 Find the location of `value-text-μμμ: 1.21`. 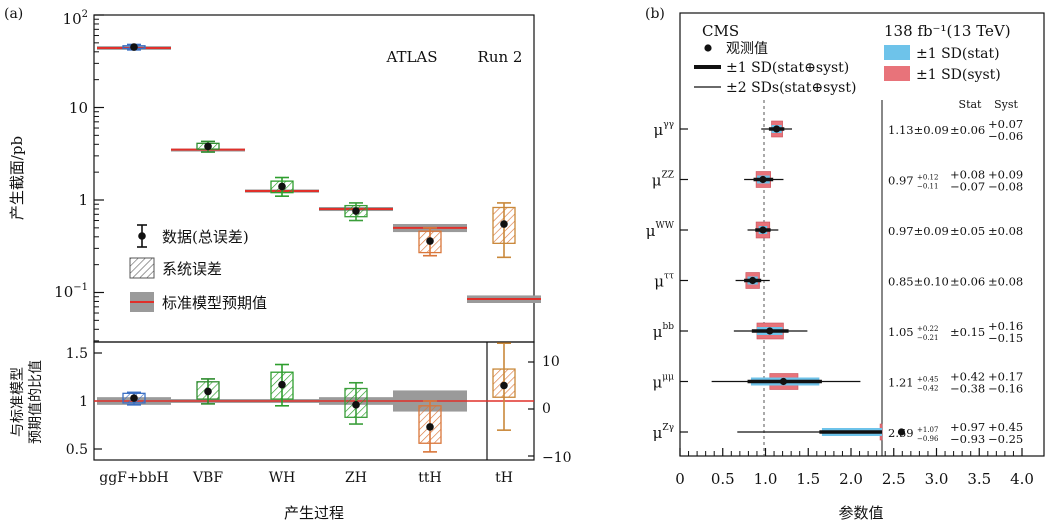

value-text-μμμ: 1.21 is located at coordinates (901, 383).